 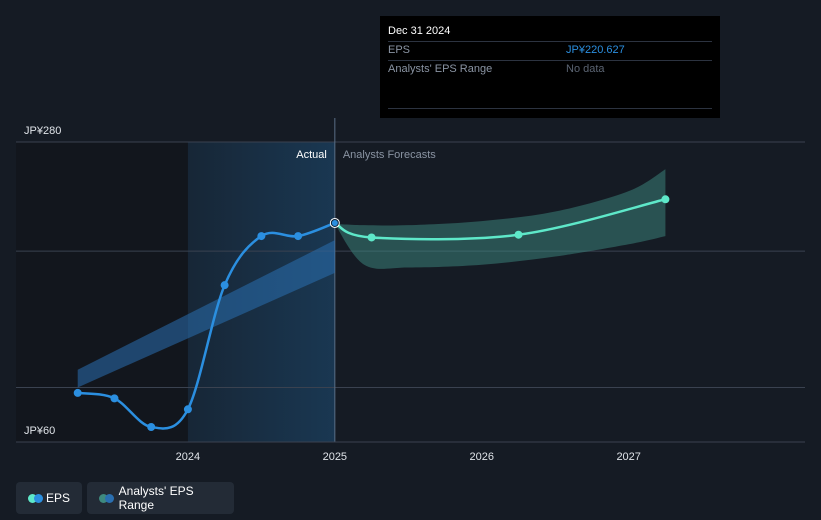 What do you see at coordinates (334, 222) in the screenshot?
I see `highlighted-eps-point-core` at bounding box center [334, 222].